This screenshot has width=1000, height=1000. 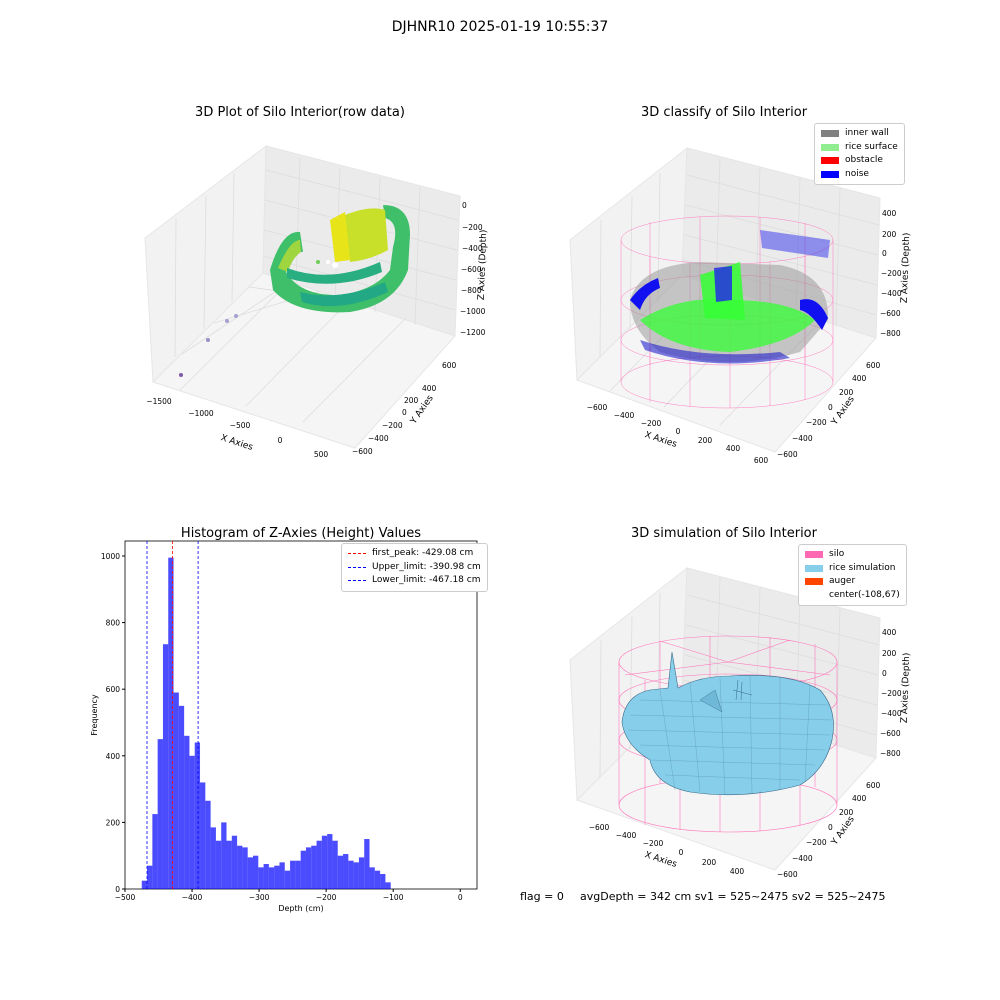 What do you see at coordinates (300, 112) in the screenshot?
I see `raw-title: 3D Plot of Silo Interior(row data)` at bounding box center [300, 112].